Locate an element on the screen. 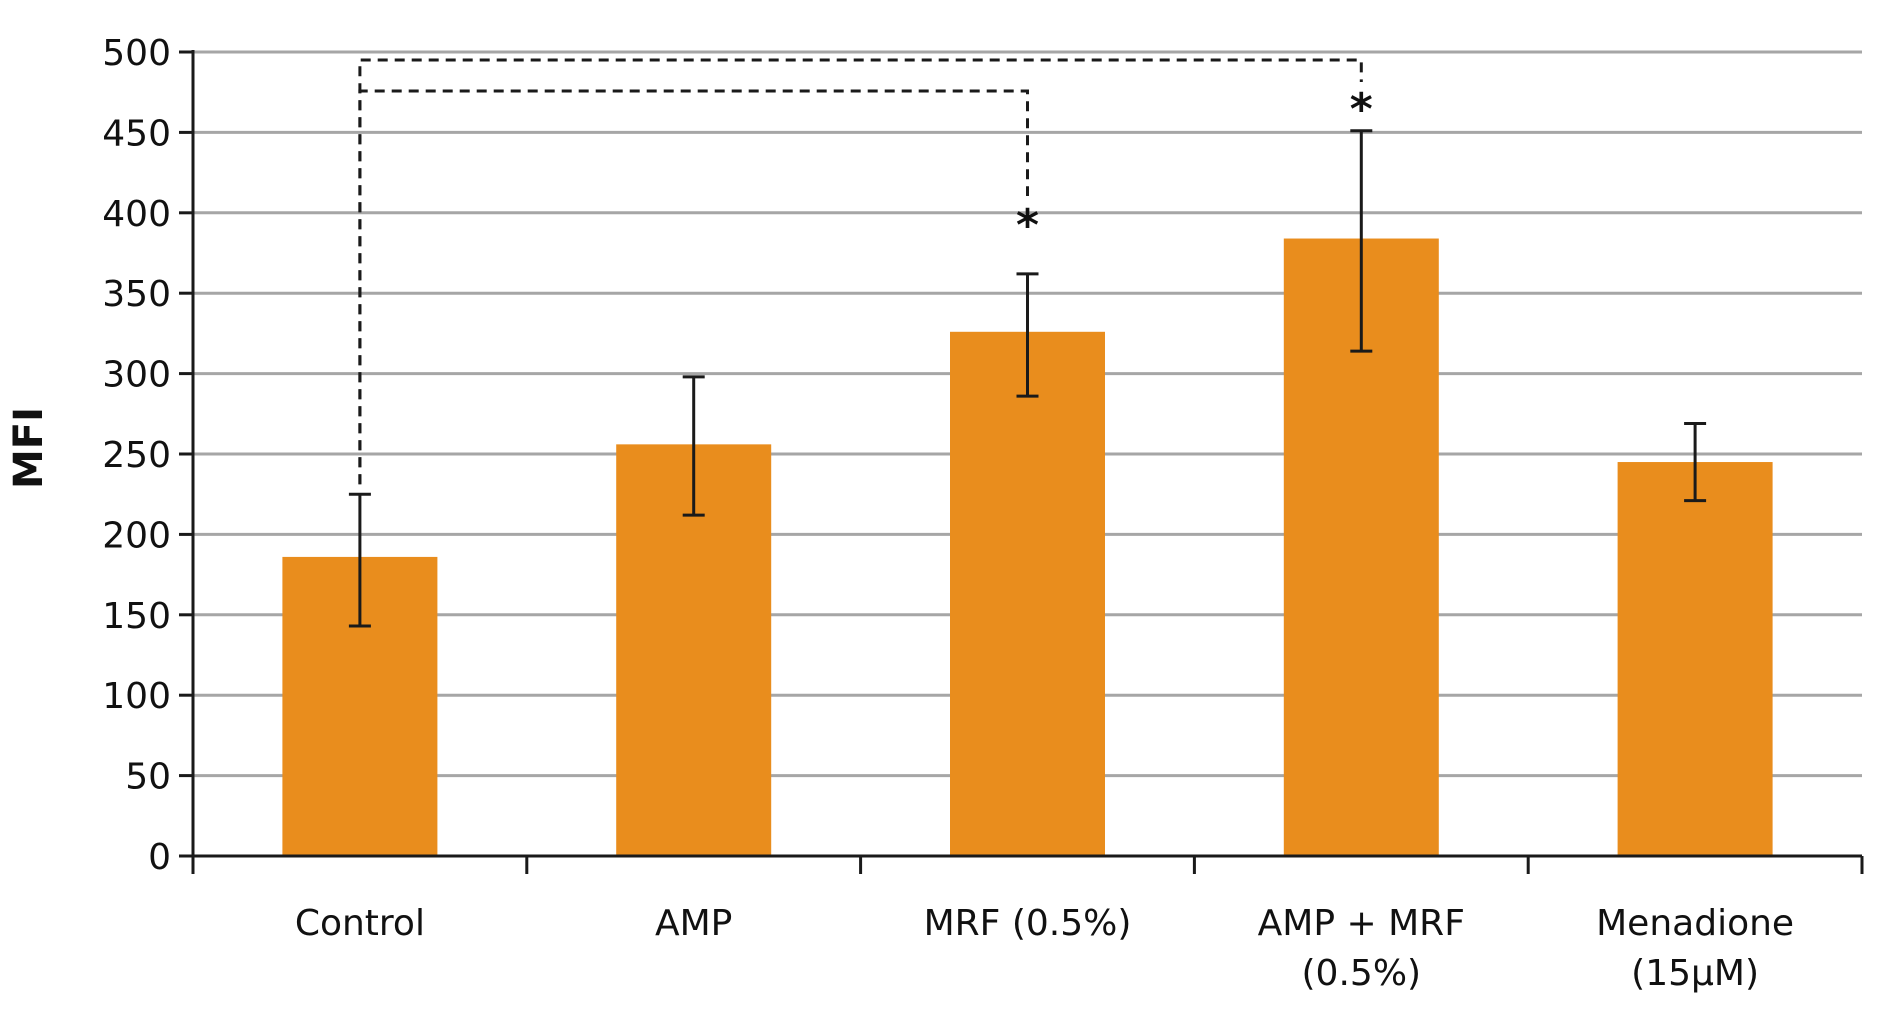 The image size is (1881, 1013). y-tick-label: 350 is located at coordinates (136, 294).